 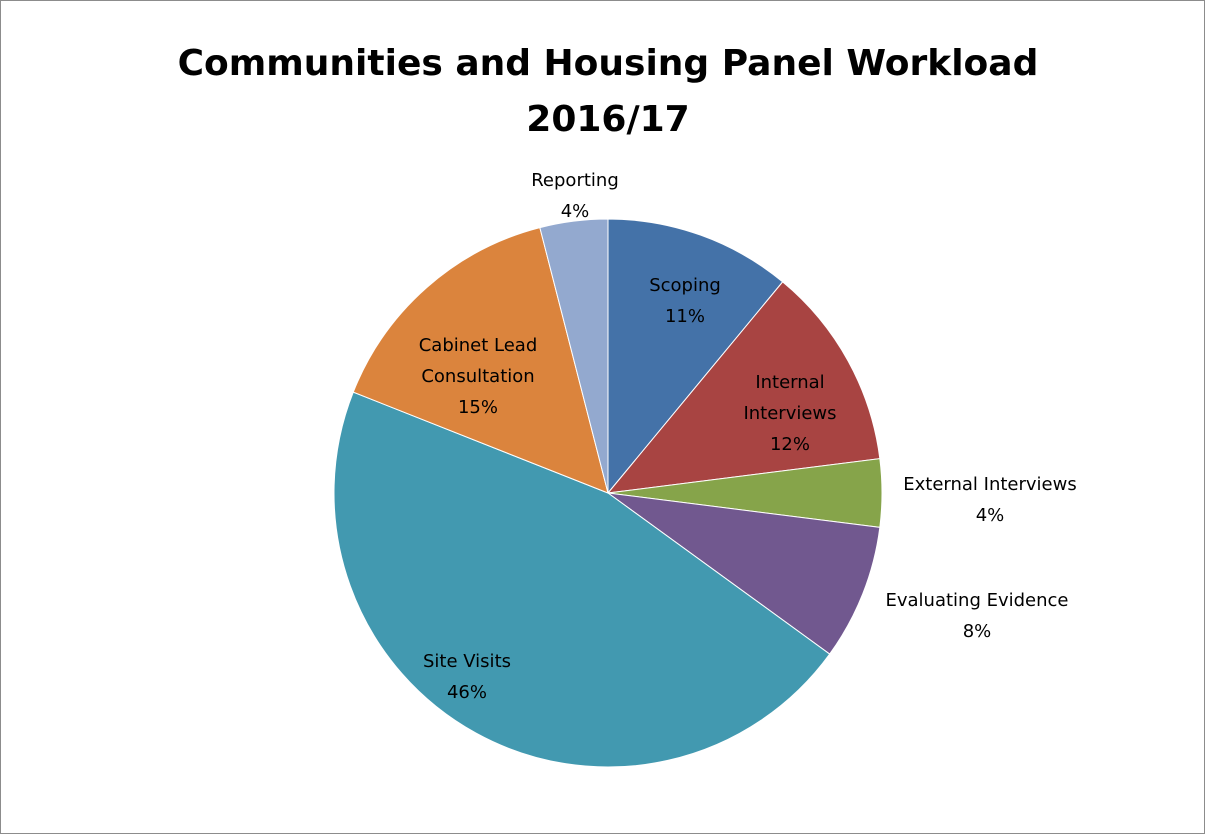 What do you see at coordinates (478, 376) in the screenshot?
I see `data-label-cabinet-lead-consultation: Cabinet Lead Consultation 15%` at bounding box center [478, 376].